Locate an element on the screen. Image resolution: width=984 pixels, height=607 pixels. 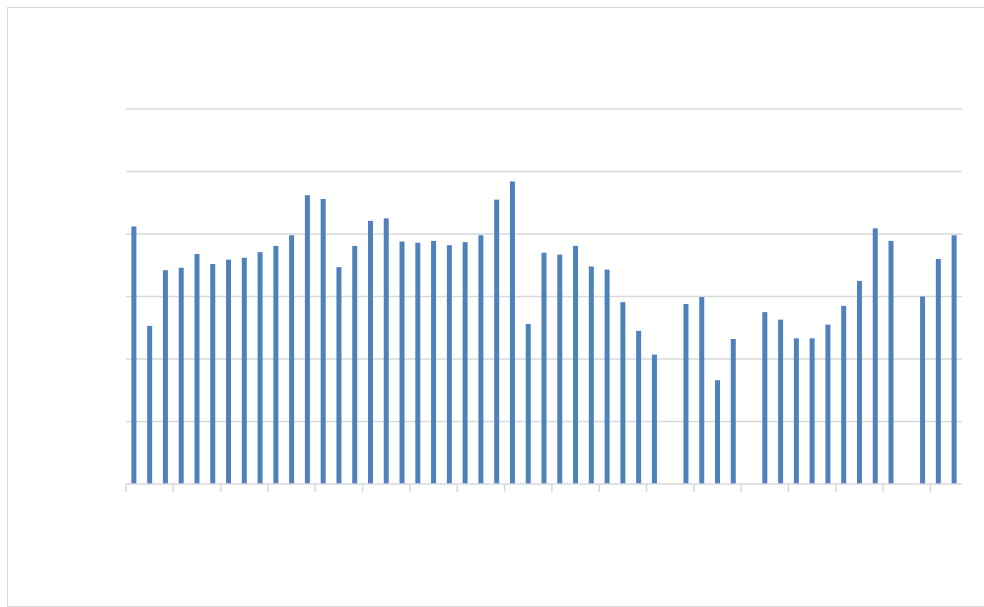
x-axis is located at coordinates (543, 487).